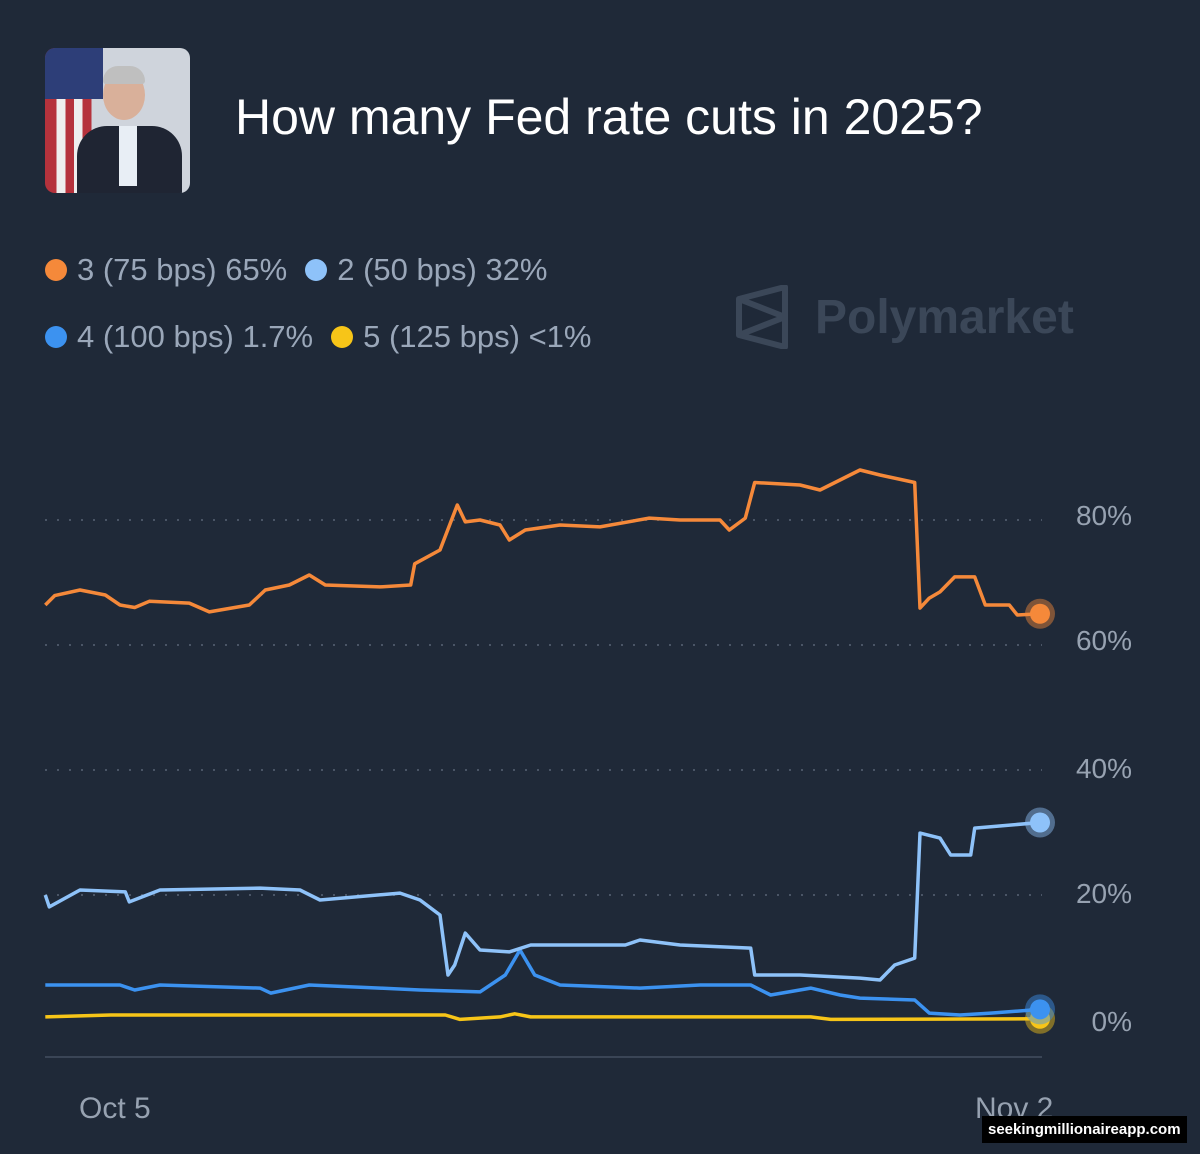 Image resolution: width=1200 pixels, height=1154 pixels. I want to click on legend-value: 65%, so click(256, 269).